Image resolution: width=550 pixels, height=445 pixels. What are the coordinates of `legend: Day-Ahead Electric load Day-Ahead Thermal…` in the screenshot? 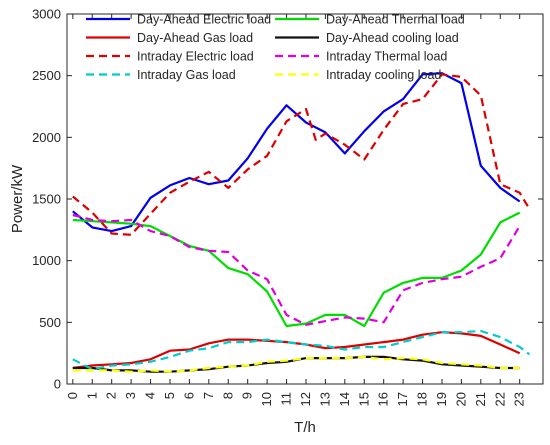 It's located at (275, 47).